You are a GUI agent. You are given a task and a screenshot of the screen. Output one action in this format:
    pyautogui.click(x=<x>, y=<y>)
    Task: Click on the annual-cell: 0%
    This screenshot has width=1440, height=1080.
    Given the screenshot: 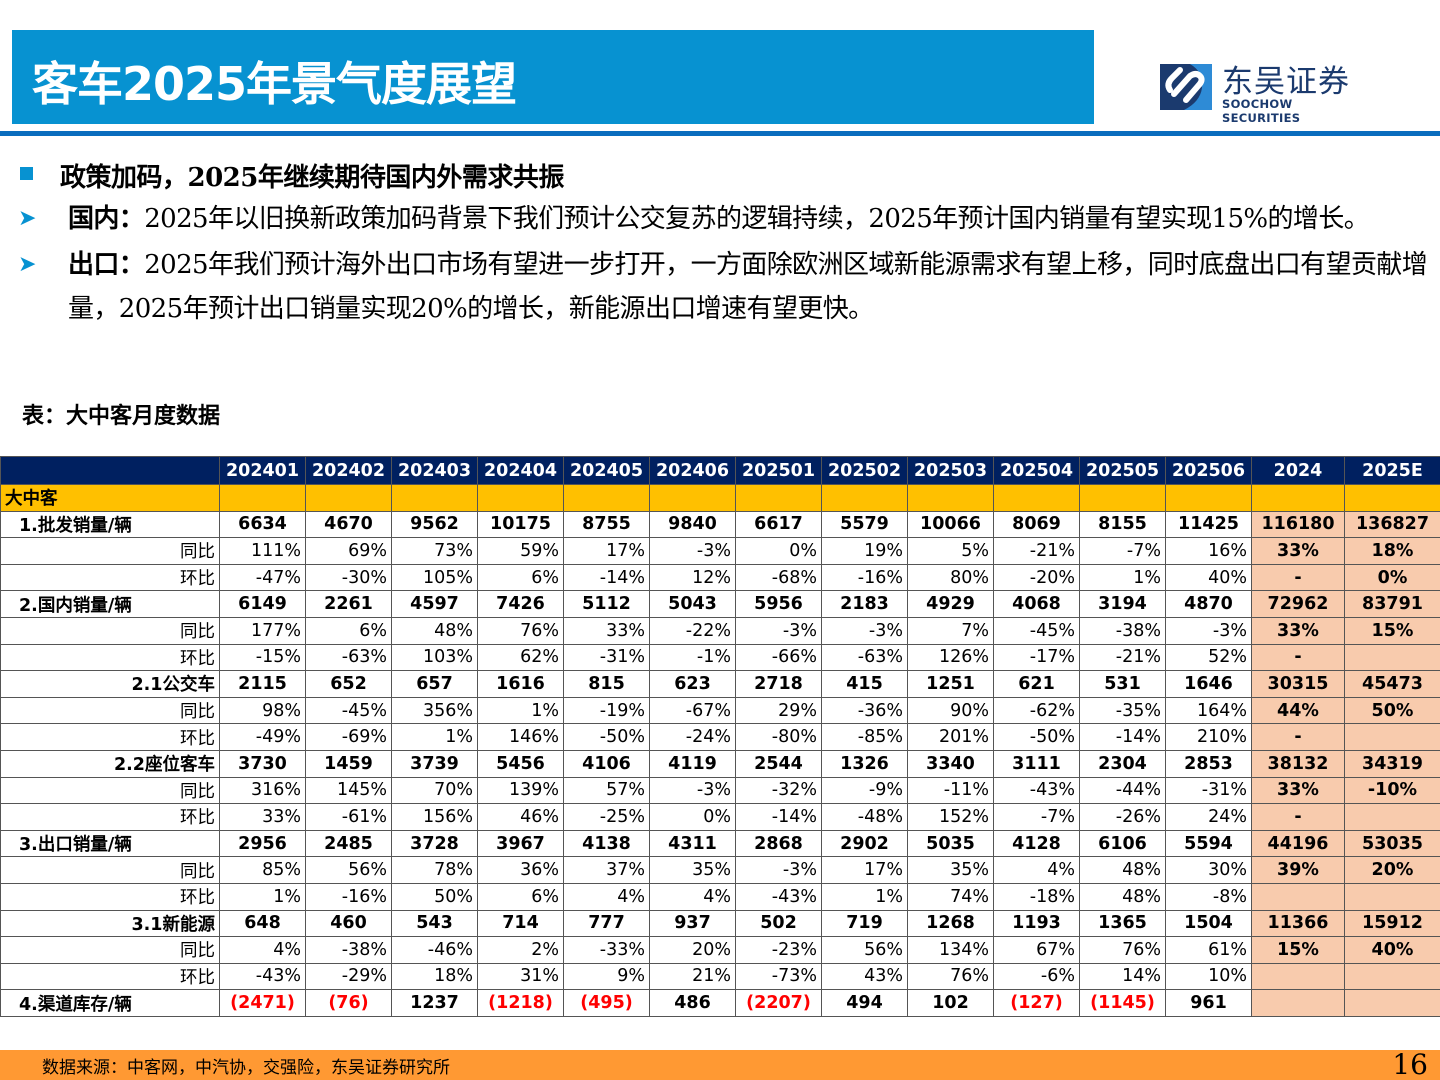 What is the action you would take?
    pyautogui.click(x=1392, y=577)
    